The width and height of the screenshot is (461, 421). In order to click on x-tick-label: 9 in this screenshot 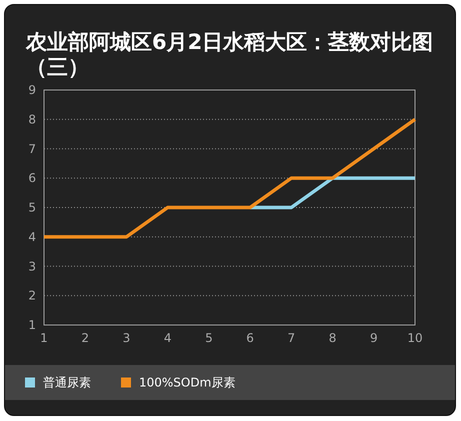, I will do `click(374, 338)`.